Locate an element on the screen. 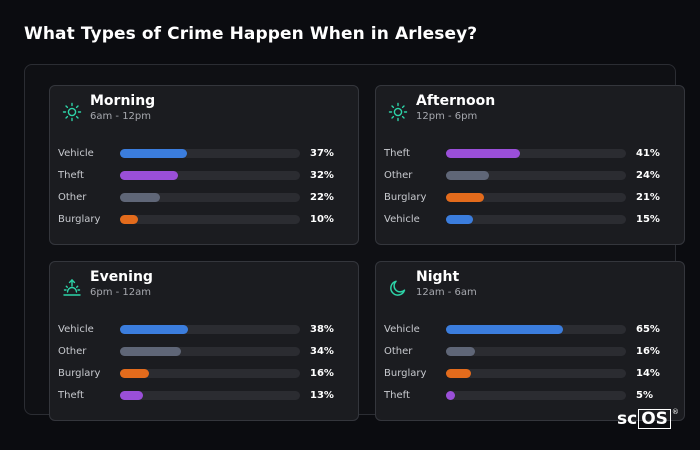 Image resolution: width=700 pixels, height=450 pixels. card-time-range: 6pm - 12am is located at coordinates (121, 292).